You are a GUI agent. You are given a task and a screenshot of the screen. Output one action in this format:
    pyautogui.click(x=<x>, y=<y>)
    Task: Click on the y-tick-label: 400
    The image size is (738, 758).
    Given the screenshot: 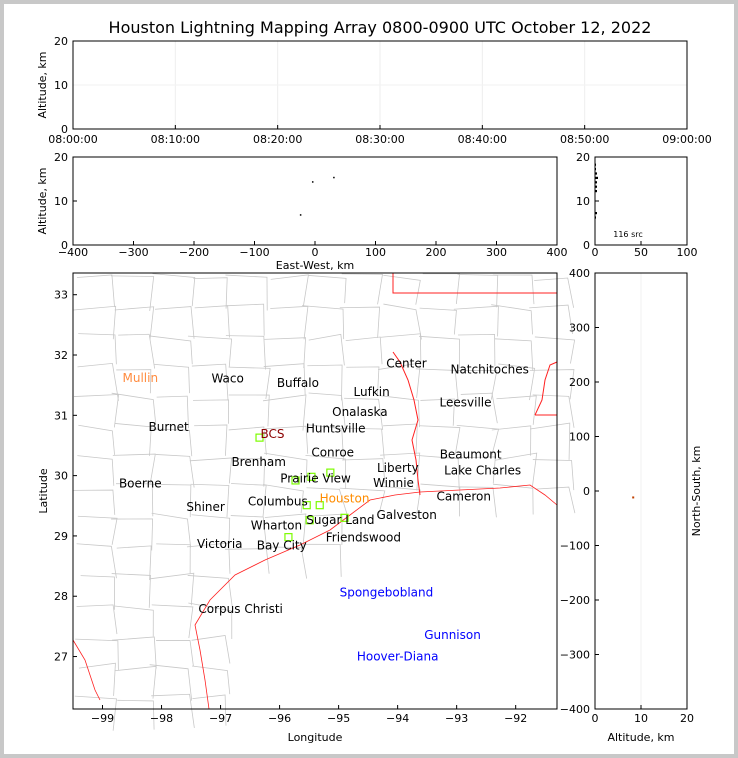 What is the action you would take?
    pyautogui.click(x=579, y=273)
    